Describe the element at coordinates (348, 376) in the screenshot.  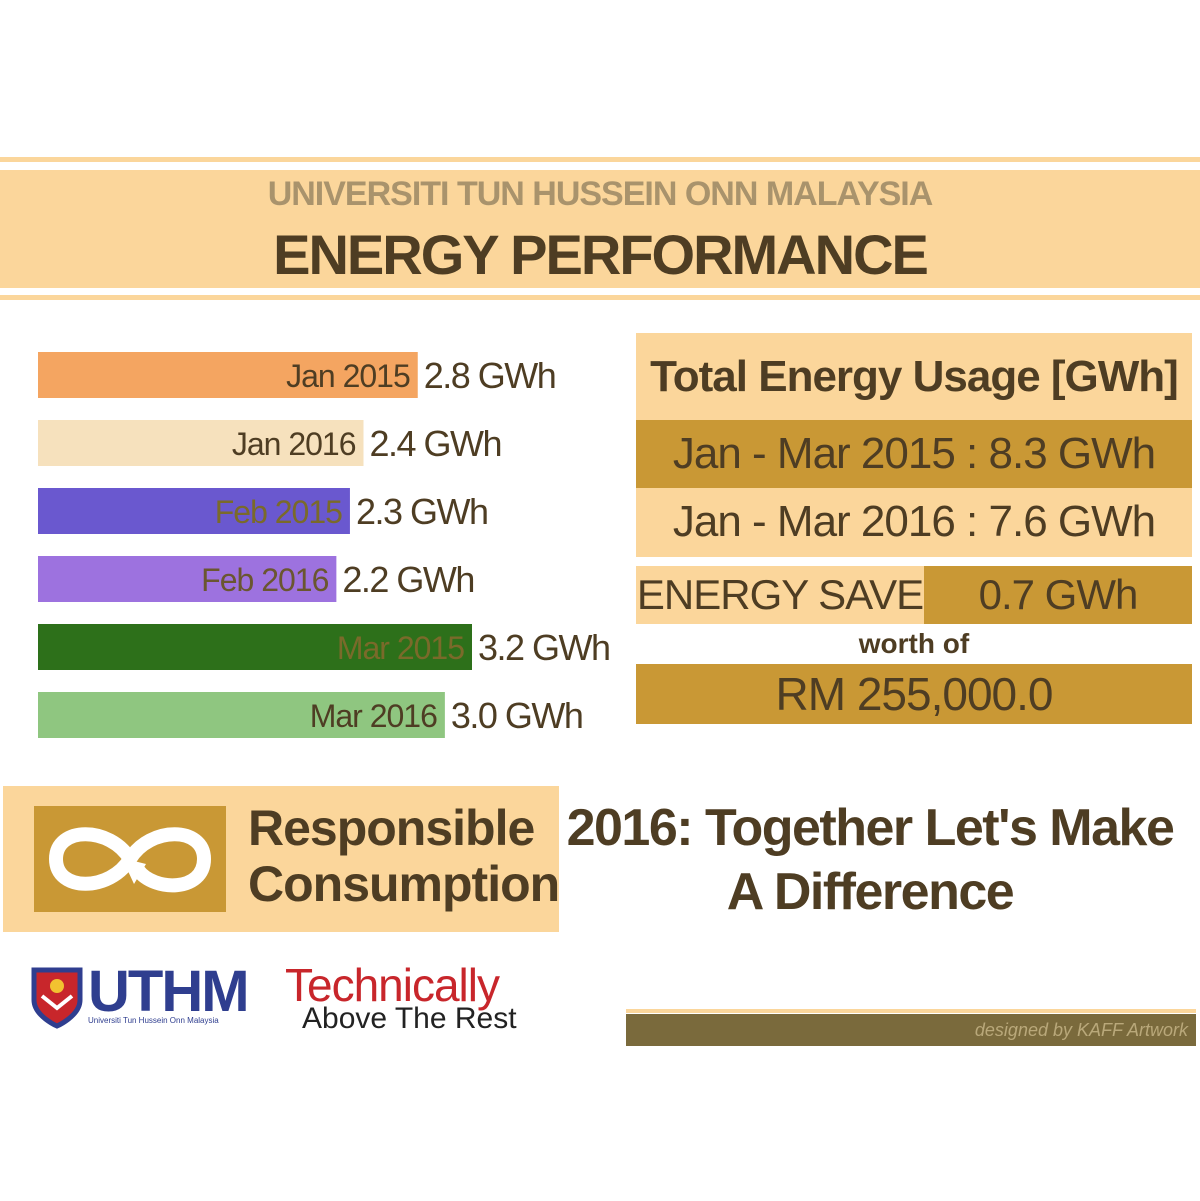
I see `bar-category-jan-2015: Jan 2015` at that location.